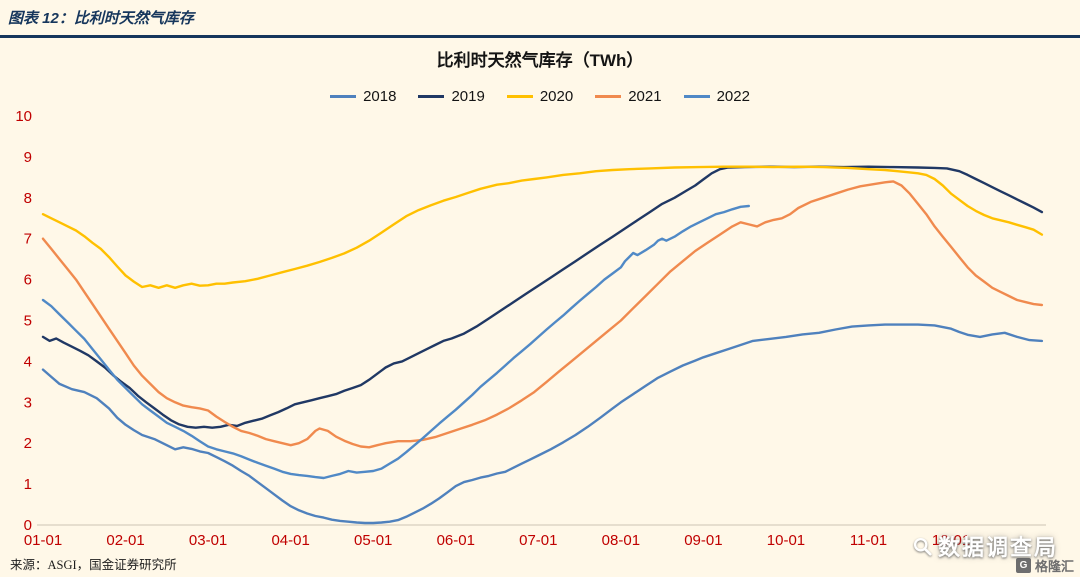 This screenshot has width=1080, height=577. I want to click on legend-item-2018: 2018, so click(363, 96).